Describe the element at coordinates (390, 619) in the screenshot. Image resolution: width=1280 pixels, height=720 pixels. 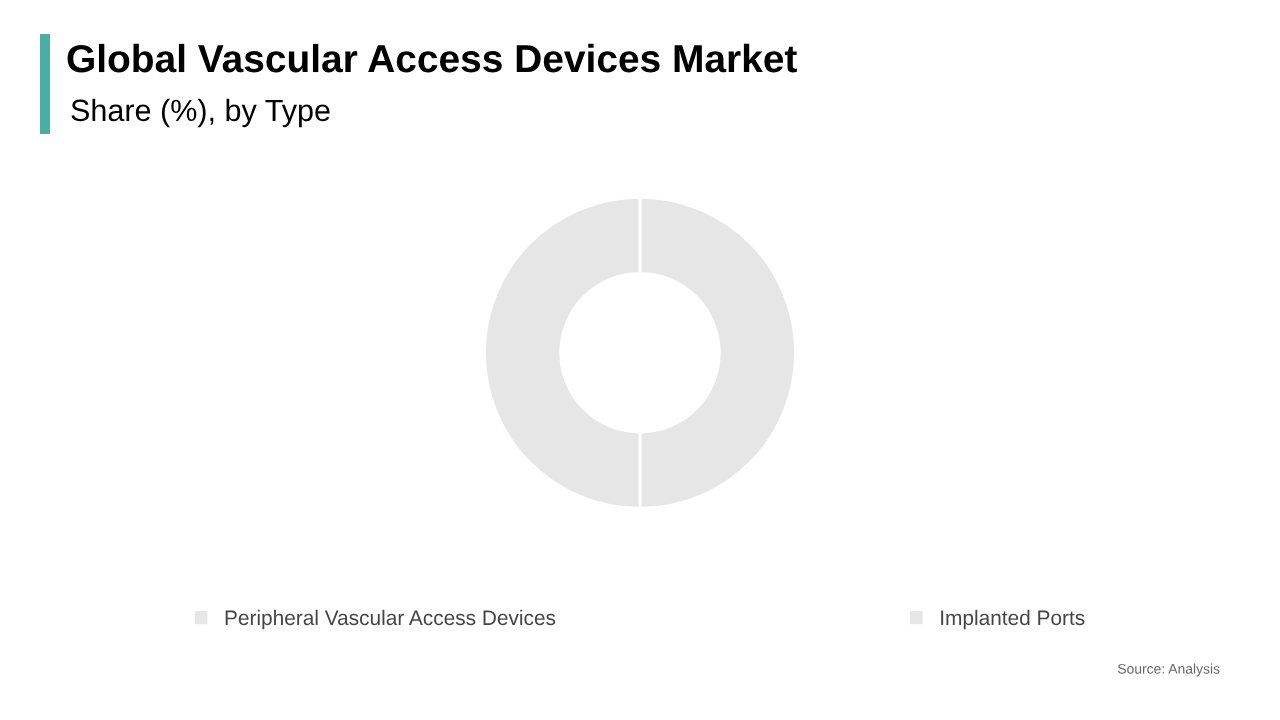
I see `legend-label: Peripheral Vascular Access Devices` at that location.